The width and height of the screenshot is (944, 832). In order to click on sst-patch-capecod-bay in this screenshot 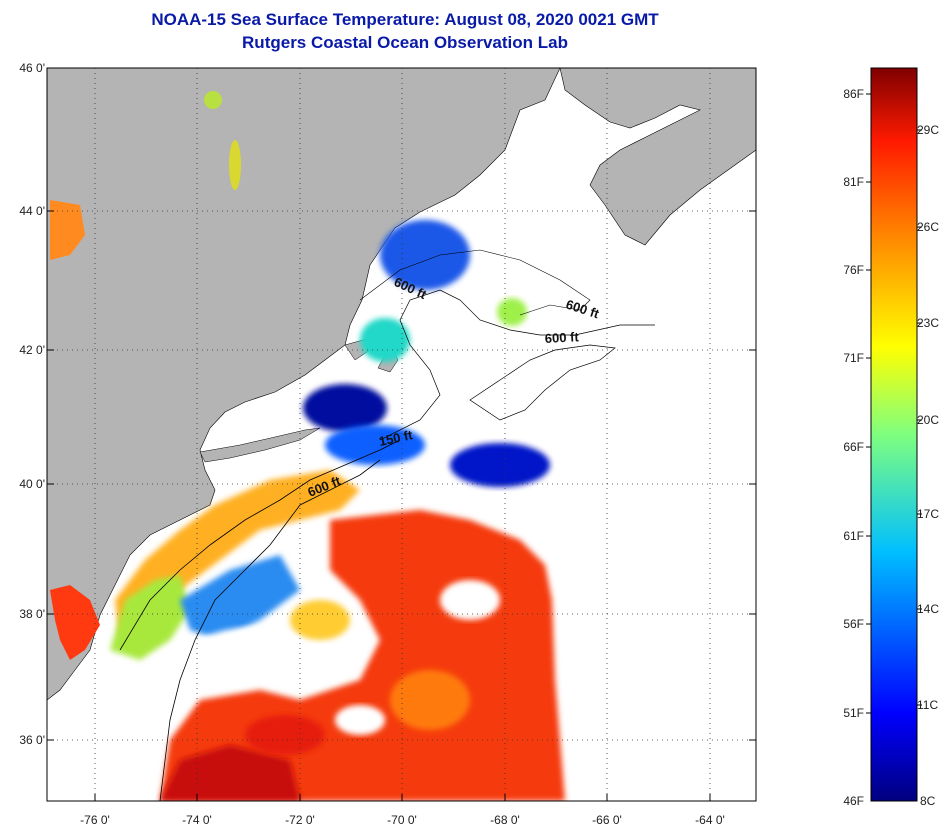, I will do `click(385, 340)`.